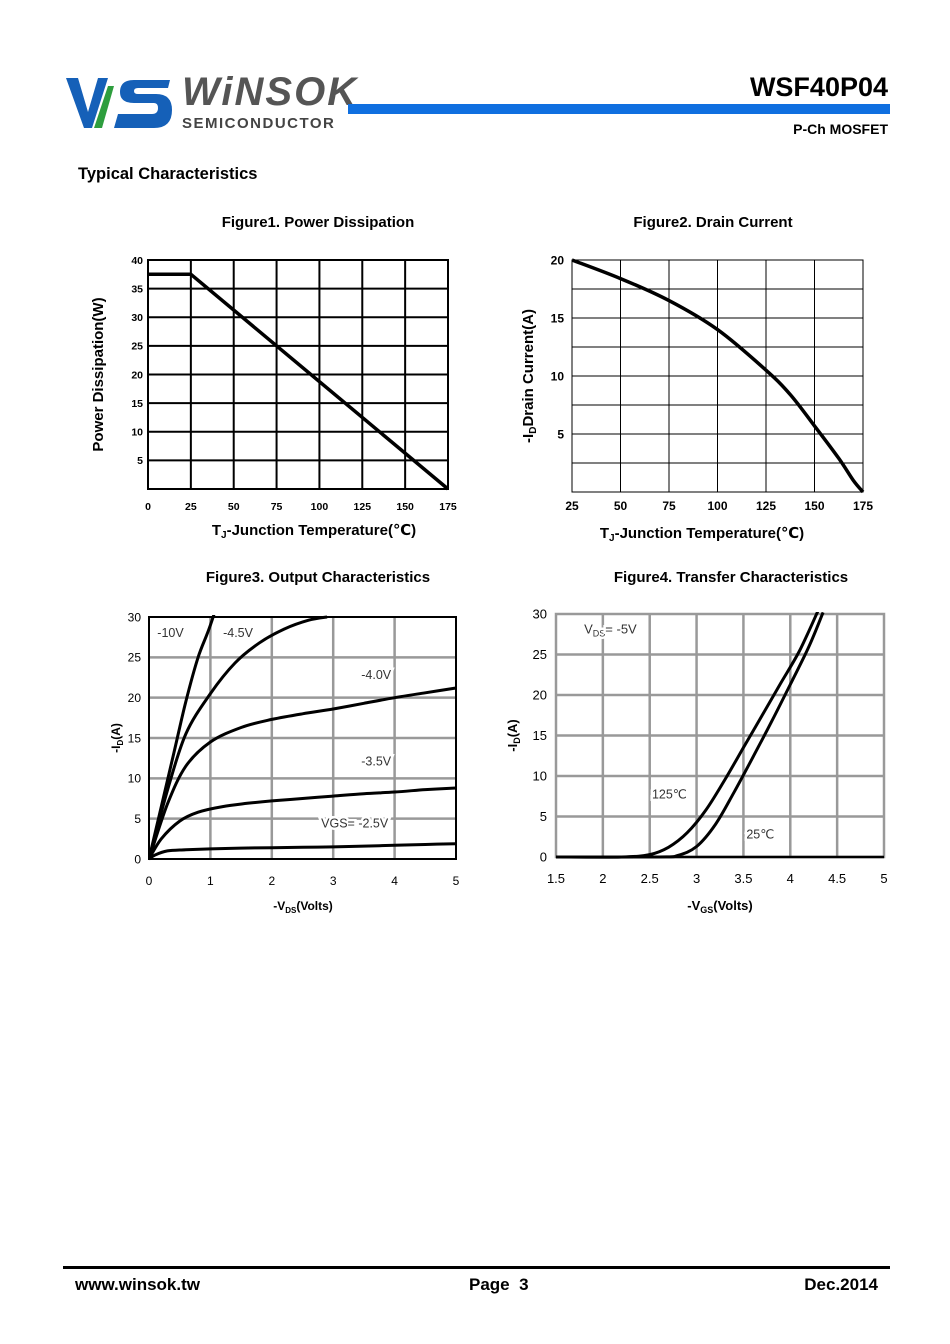 Image resolution: width=950 pixels, height=1344 pixels. Describe the element at coordinates (318, 577) in the screenshot. I see `figure3-title: Figure3. Output Characteristics` at that location.